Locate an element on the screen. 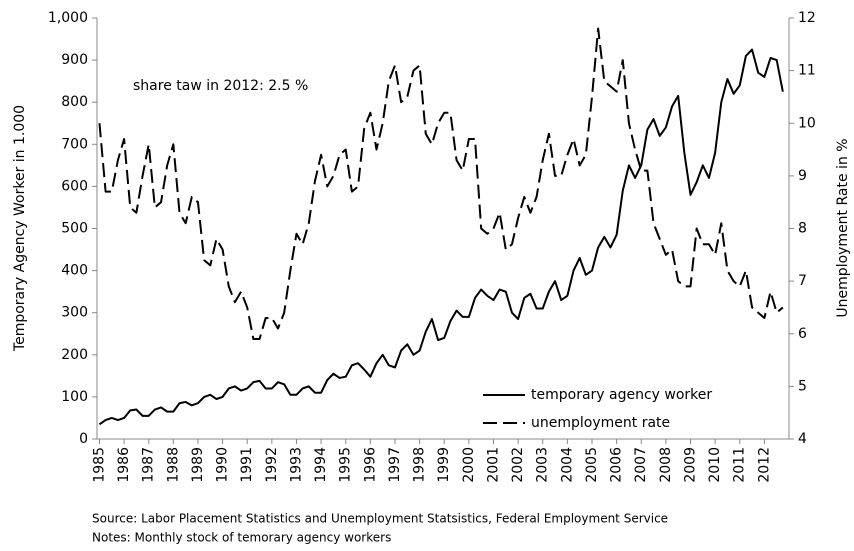 The height and width of the screenshot is (551, 854). x-tick-label: 2006 is located at coordinates (617, 465).